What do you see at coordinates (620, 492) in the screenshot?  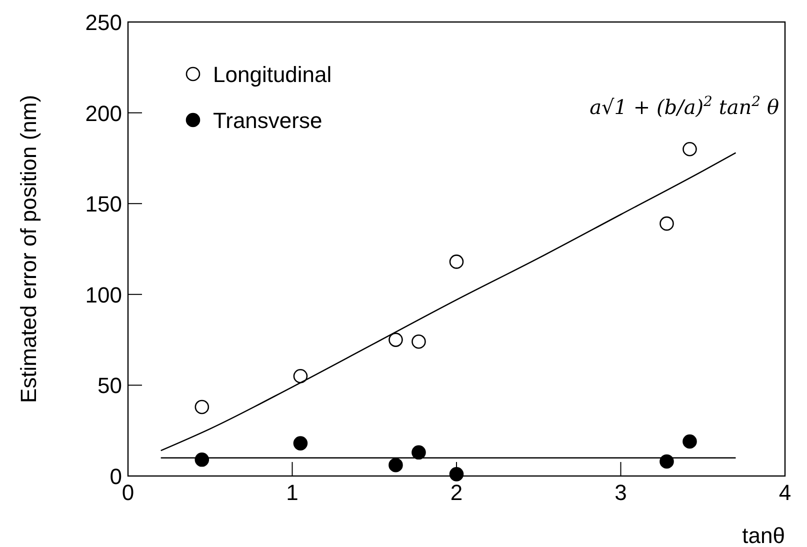 I see `x-tick-label: 3` at bounding box center [620, 492].